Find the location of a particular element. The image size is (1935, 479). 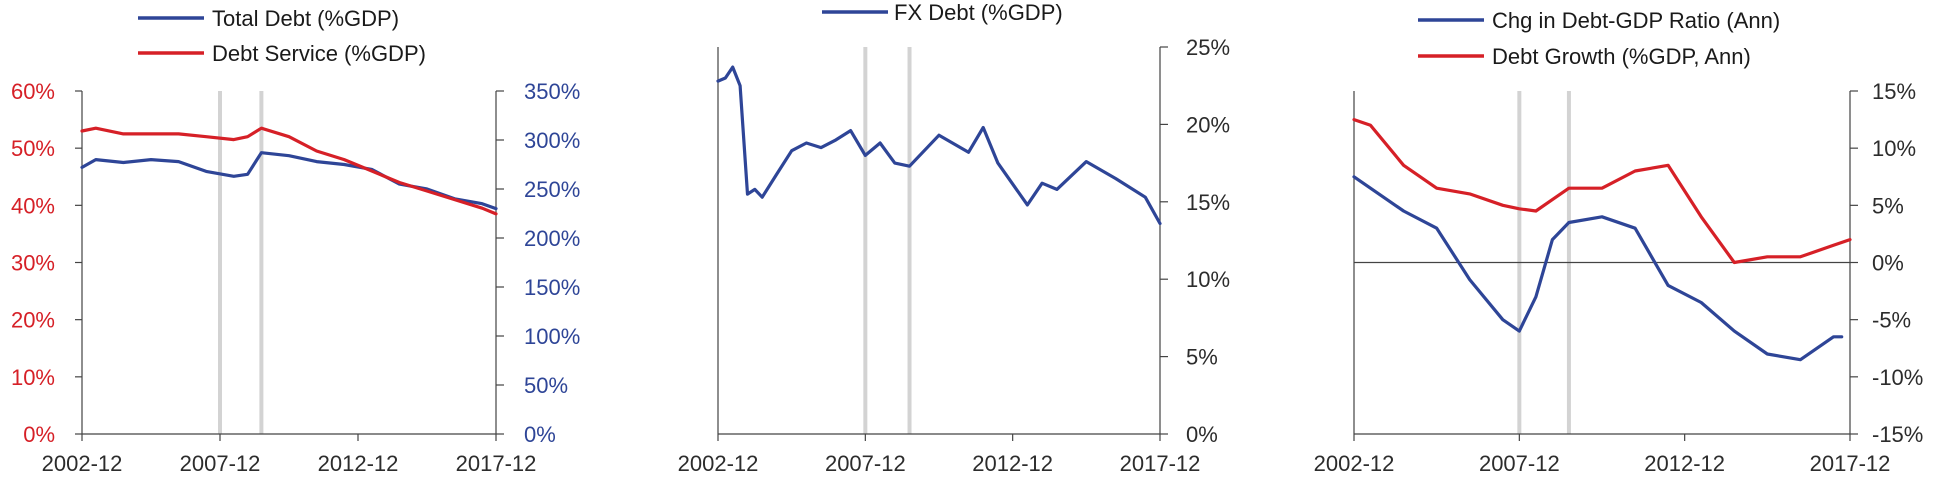

y-tick-label-right: 300% is located at coordinates (552, 140).